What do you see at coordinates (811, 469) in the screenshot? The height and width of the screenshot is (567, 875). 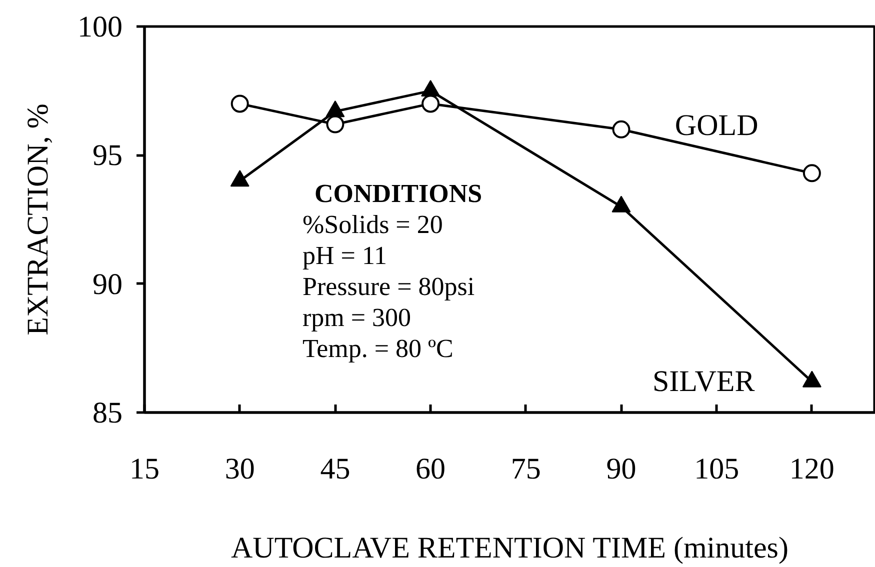 I see `x-tick-label: 120` at bounding box center [811, 469].